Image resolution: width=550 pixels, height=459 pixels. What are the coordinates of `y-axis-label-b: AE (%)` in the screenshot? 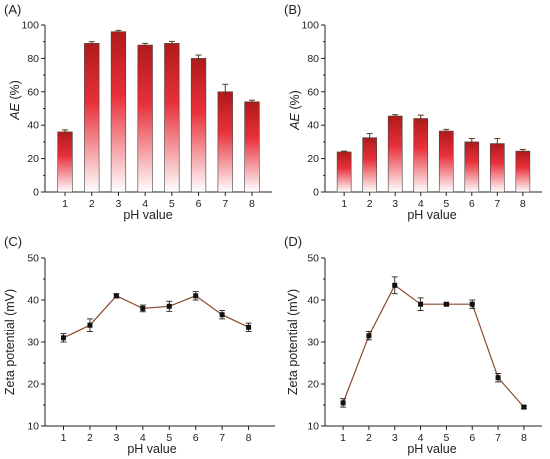 It's located at (295, 110).